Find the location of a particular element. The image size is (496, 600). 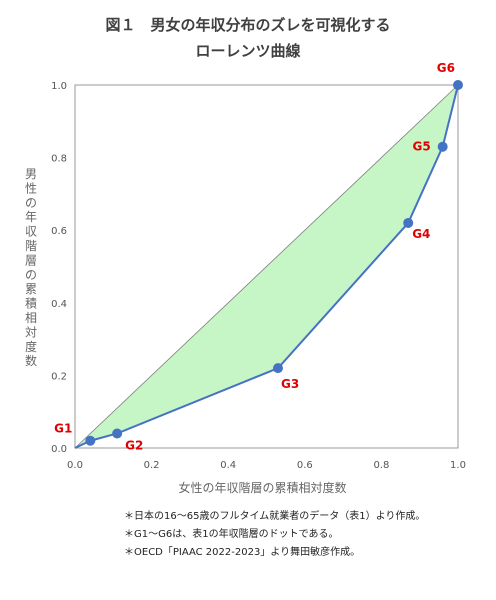

y-tick-label: 0.2 is located at coordinates (59, 376).